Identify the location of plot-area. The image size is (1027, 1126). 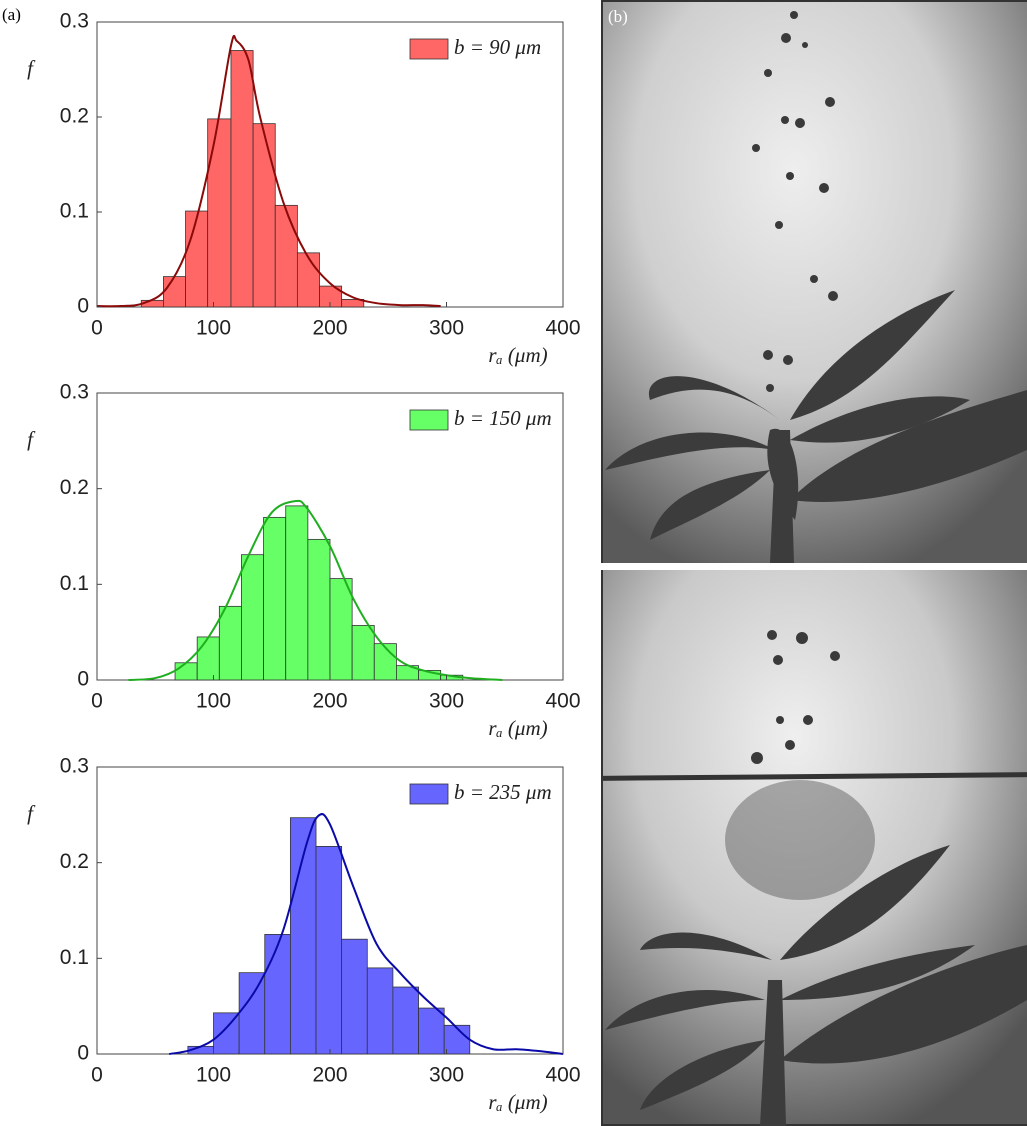
(330, 164).